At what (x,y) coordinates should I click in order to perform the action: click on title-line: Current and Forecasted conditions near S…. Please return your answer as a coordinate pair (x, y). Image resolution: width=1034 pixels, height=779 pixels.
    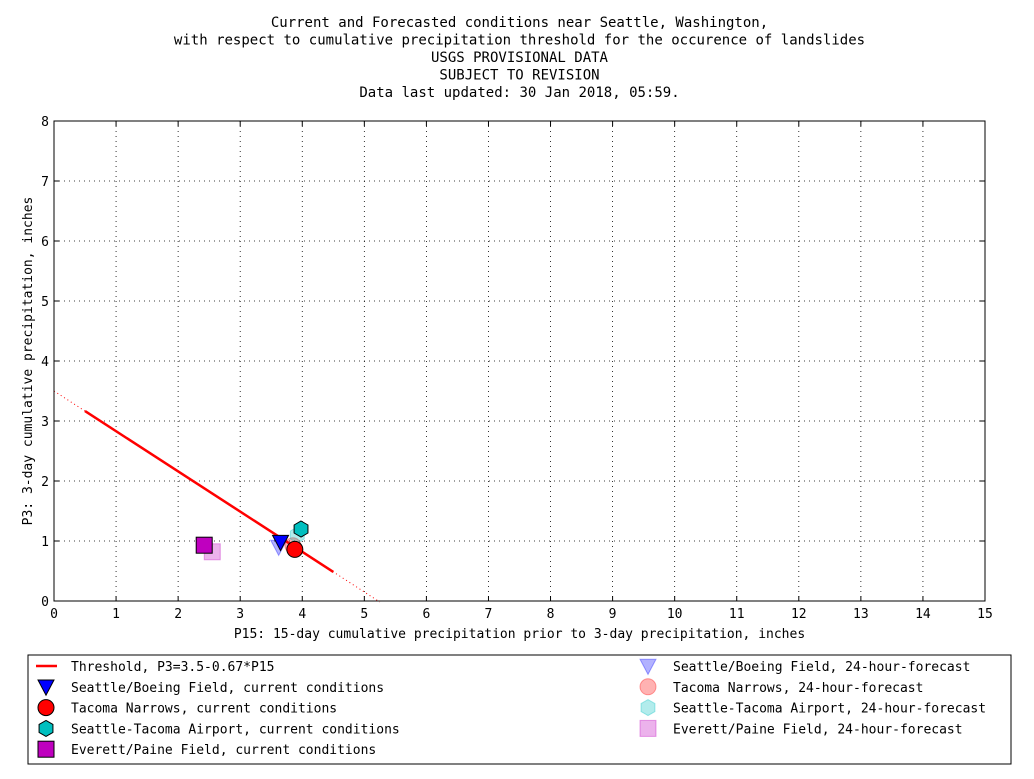
    Looking at the image, I should click on (519, 23).